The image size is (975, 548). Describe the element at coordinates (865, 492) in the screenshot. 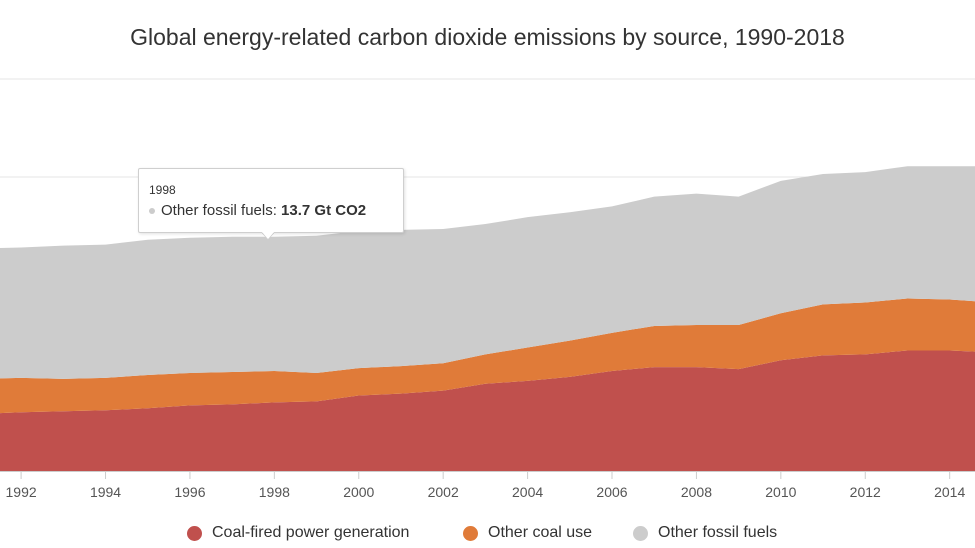

I see `x-tick-label: 2012` at that location.